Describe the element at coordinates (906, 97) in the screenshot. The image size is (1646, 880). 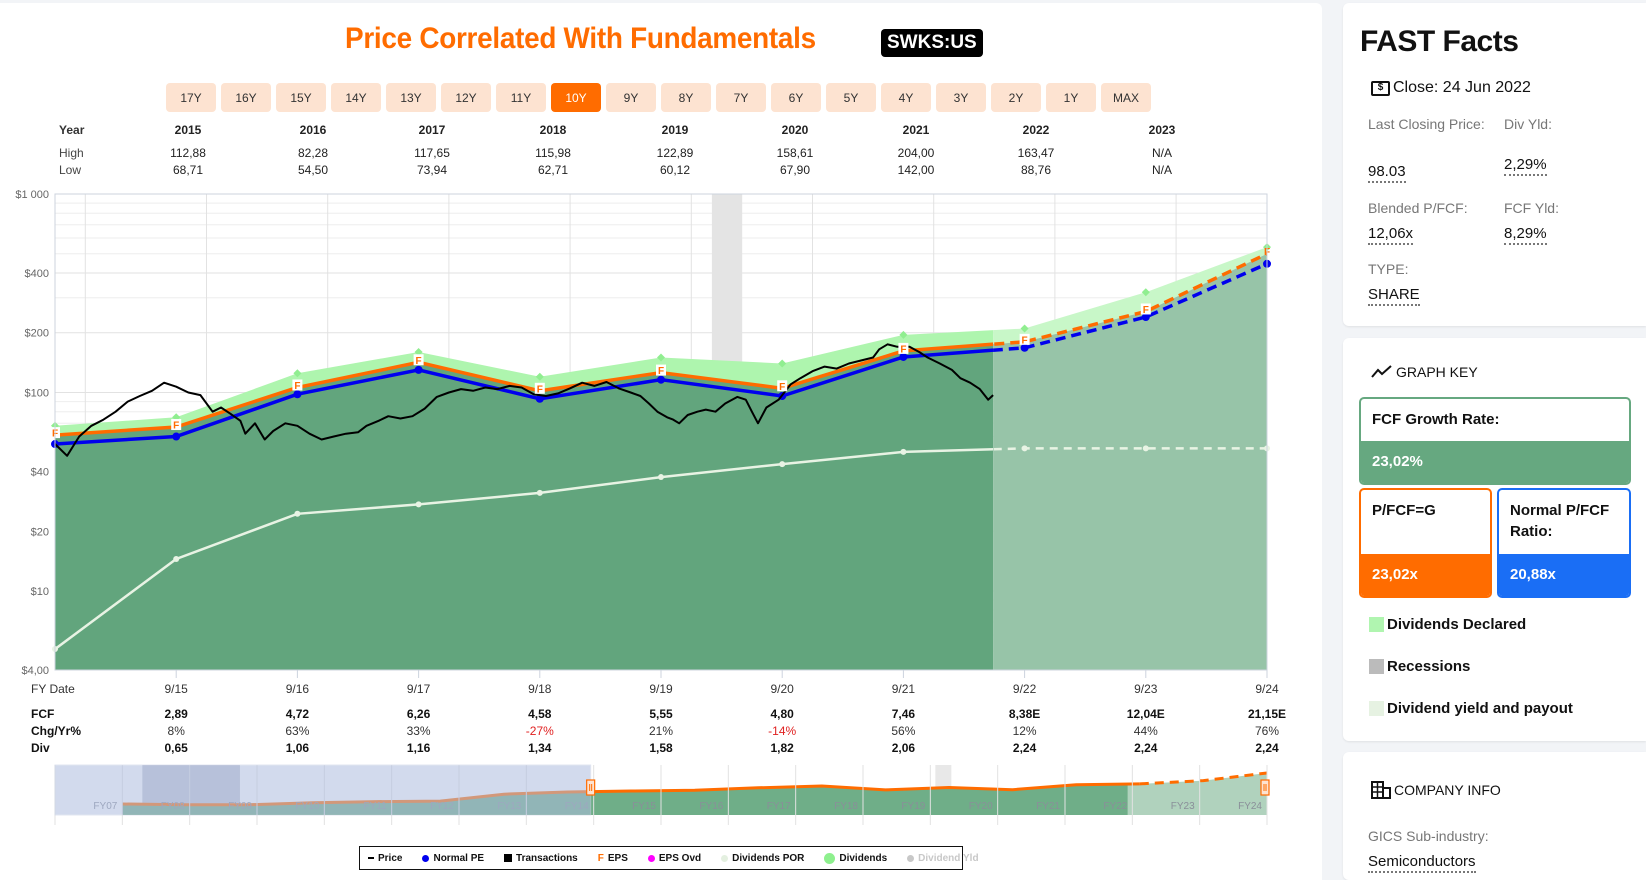
I see `range-button-4y: 4Y` at that location.